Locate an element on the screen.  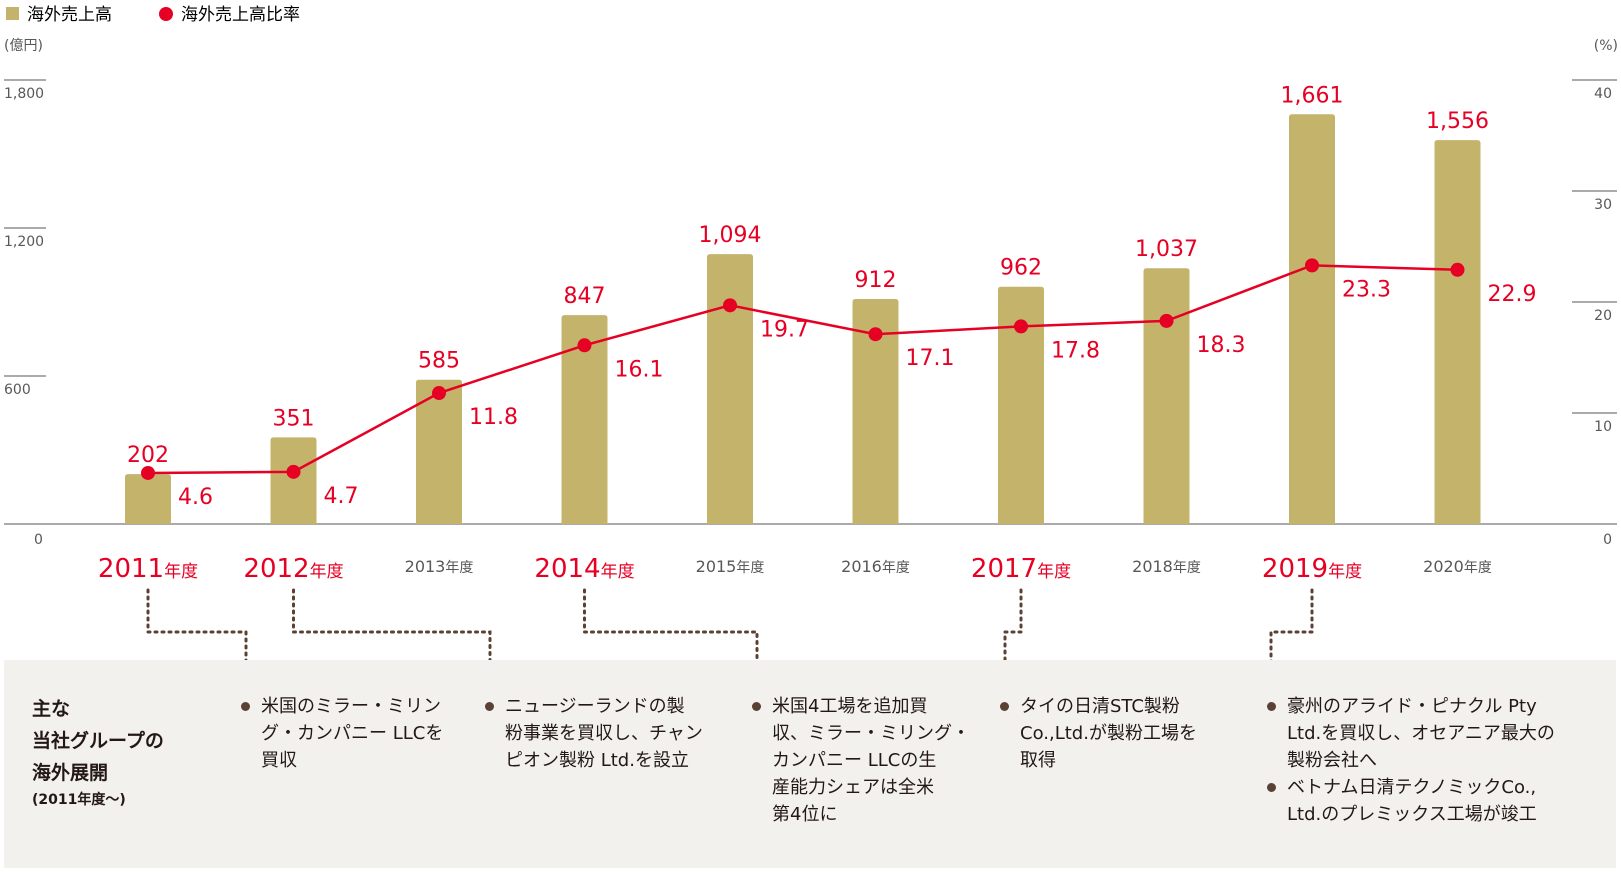
event-text: グ・カンパニー LLCを is located at coordinates (352, 733).